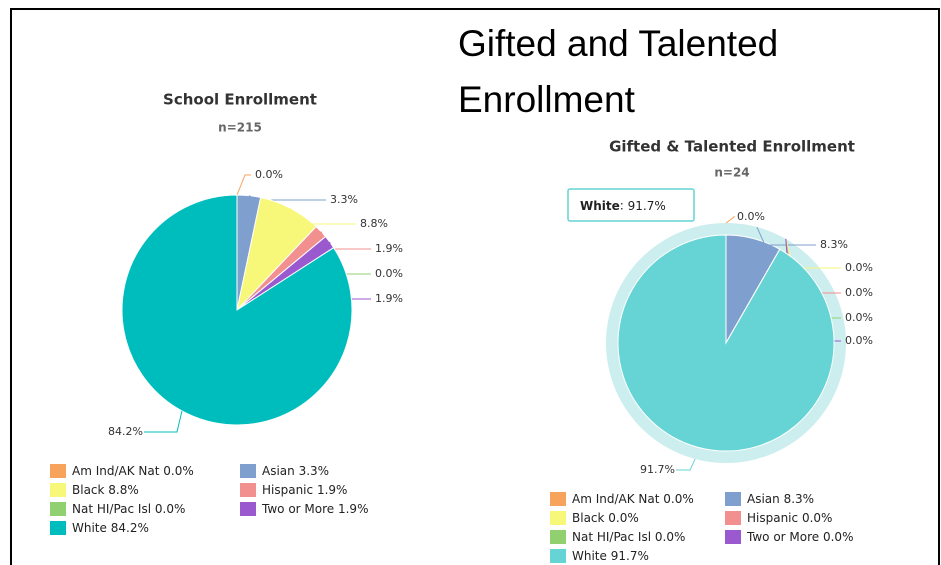 The height and width of the screenshot is (565, 941). I want to click on legend-value: 8.3%, so click(799, 499).